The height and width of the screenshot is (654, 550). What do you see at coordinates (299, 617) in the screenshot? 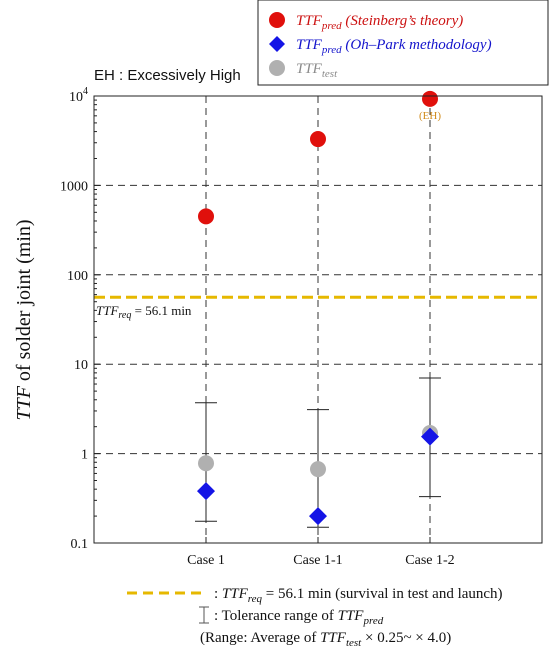
I see `bottom-legend-line2: : Tolerance range of TTFpred` at bounding box center [299, 617].